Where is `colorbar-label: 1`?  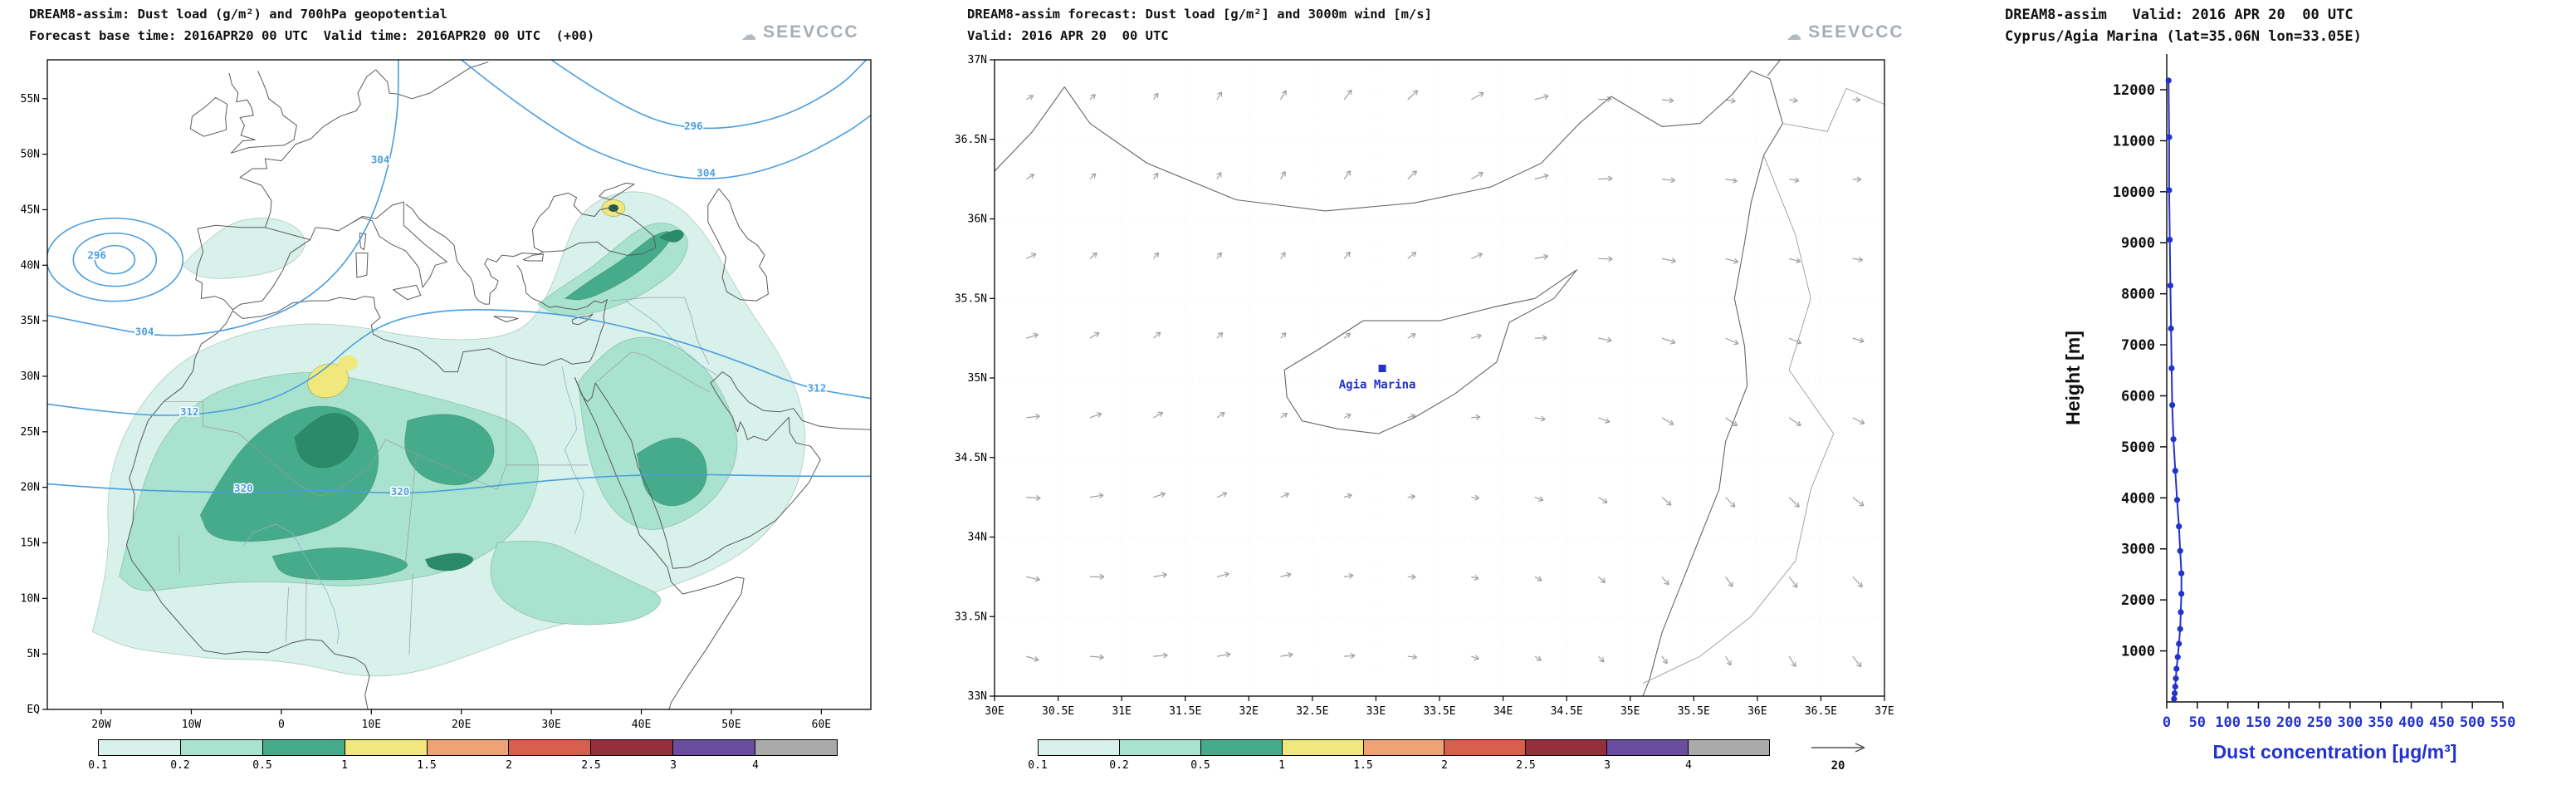
colorbar-label: 1 is located at coordinates (1281, 765).